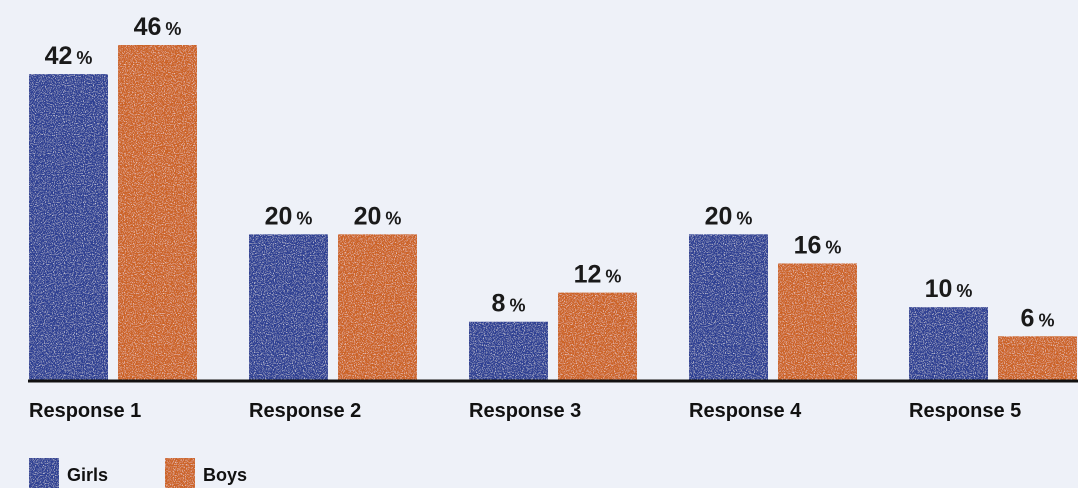 The image size is (1078, 488). What do you see at coordinates (378, 216) in the screenshot?
I see `data-label-boys-2: 20%` at bounding box center [378, 216].